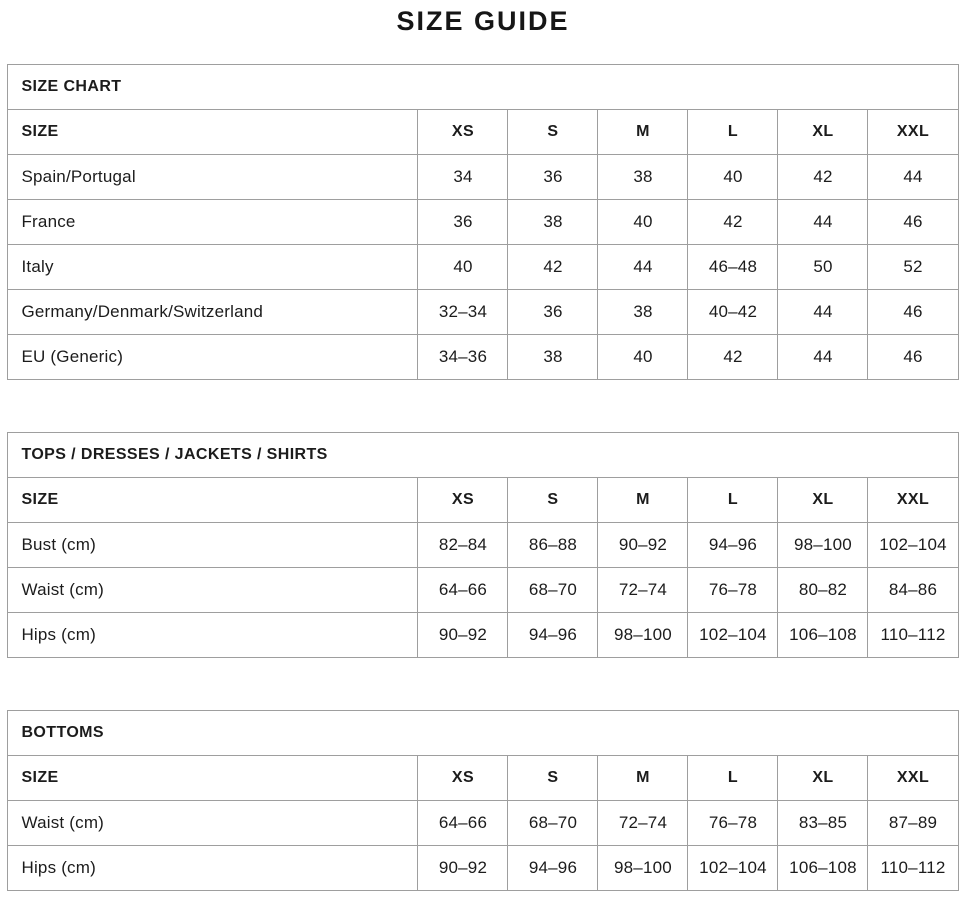 Image resolution: width=966 pixels, height=915 pixels. I want to click on size-value-cell: 80–82, so click(823, 590).